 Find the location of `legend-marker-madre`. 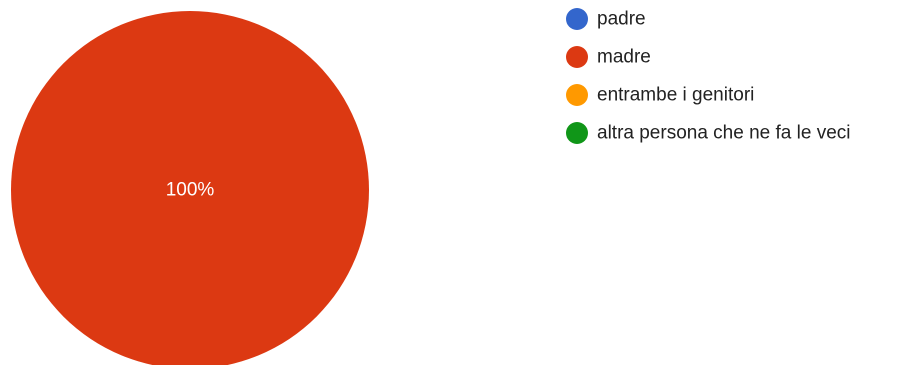

legend-marker-madre is located at coordinates (577, 57).